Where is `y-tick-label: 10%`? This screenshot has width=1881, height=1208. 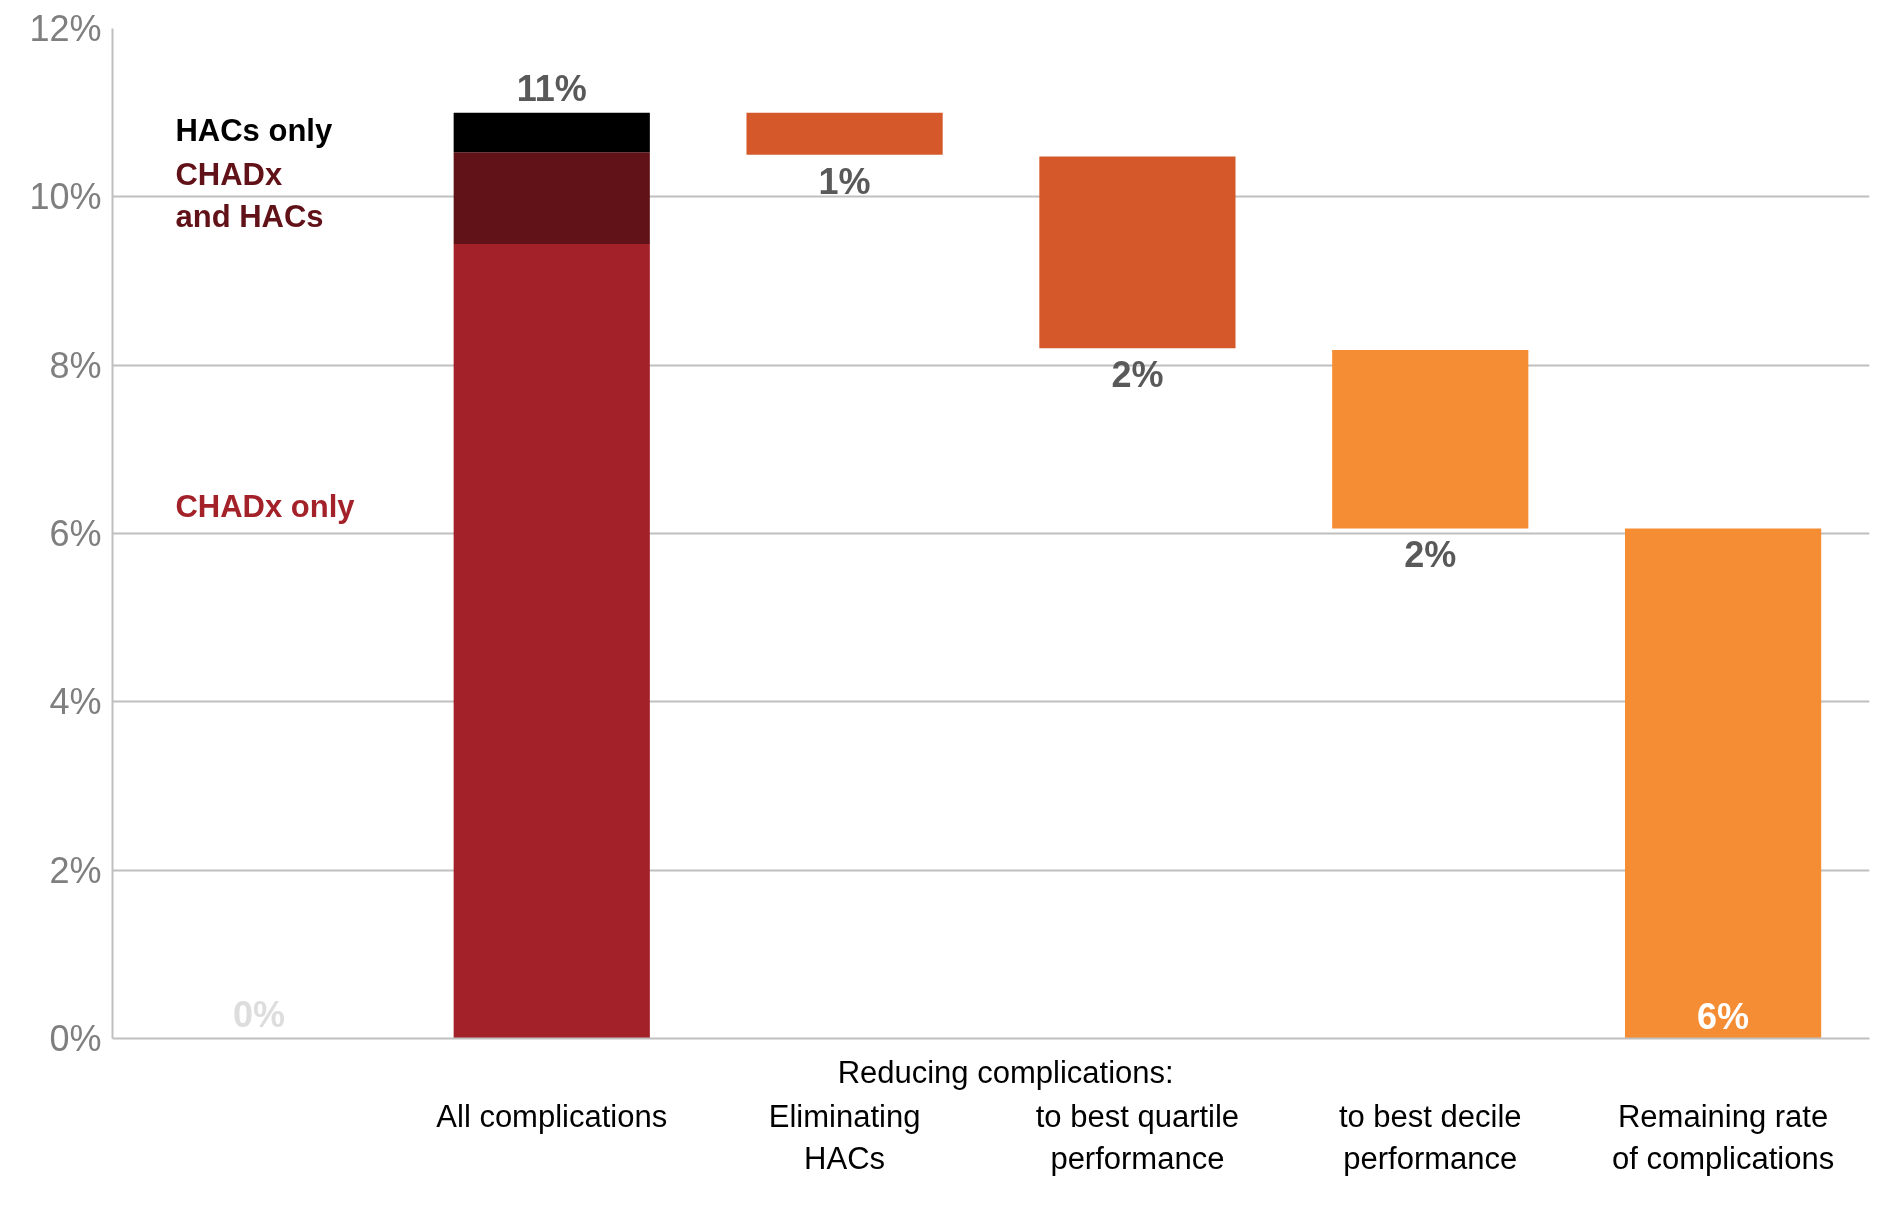 y-tick-label: 10% is located at coordinates (65, 197).